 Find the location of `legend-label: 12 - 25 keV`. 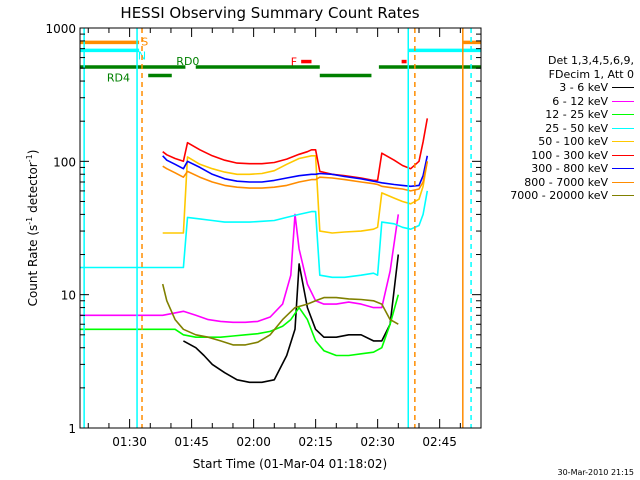

legend-label: 12 - 25 keV is located at coordinates (576, 114).